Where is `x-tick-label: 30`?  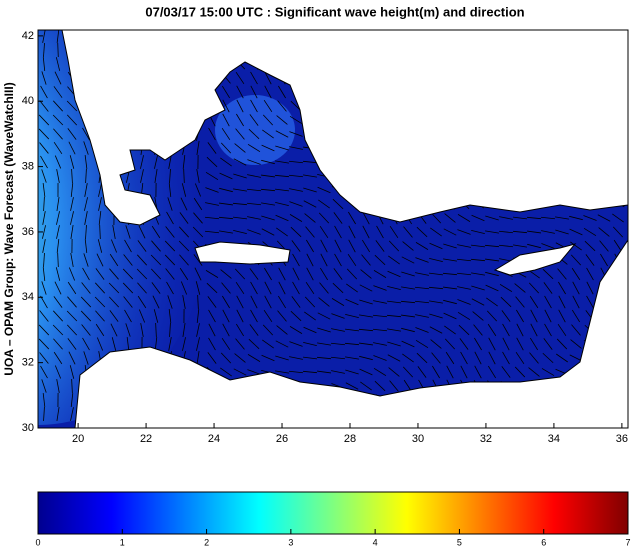
x-tick-label: 30 is located at coordinates (418, 439).